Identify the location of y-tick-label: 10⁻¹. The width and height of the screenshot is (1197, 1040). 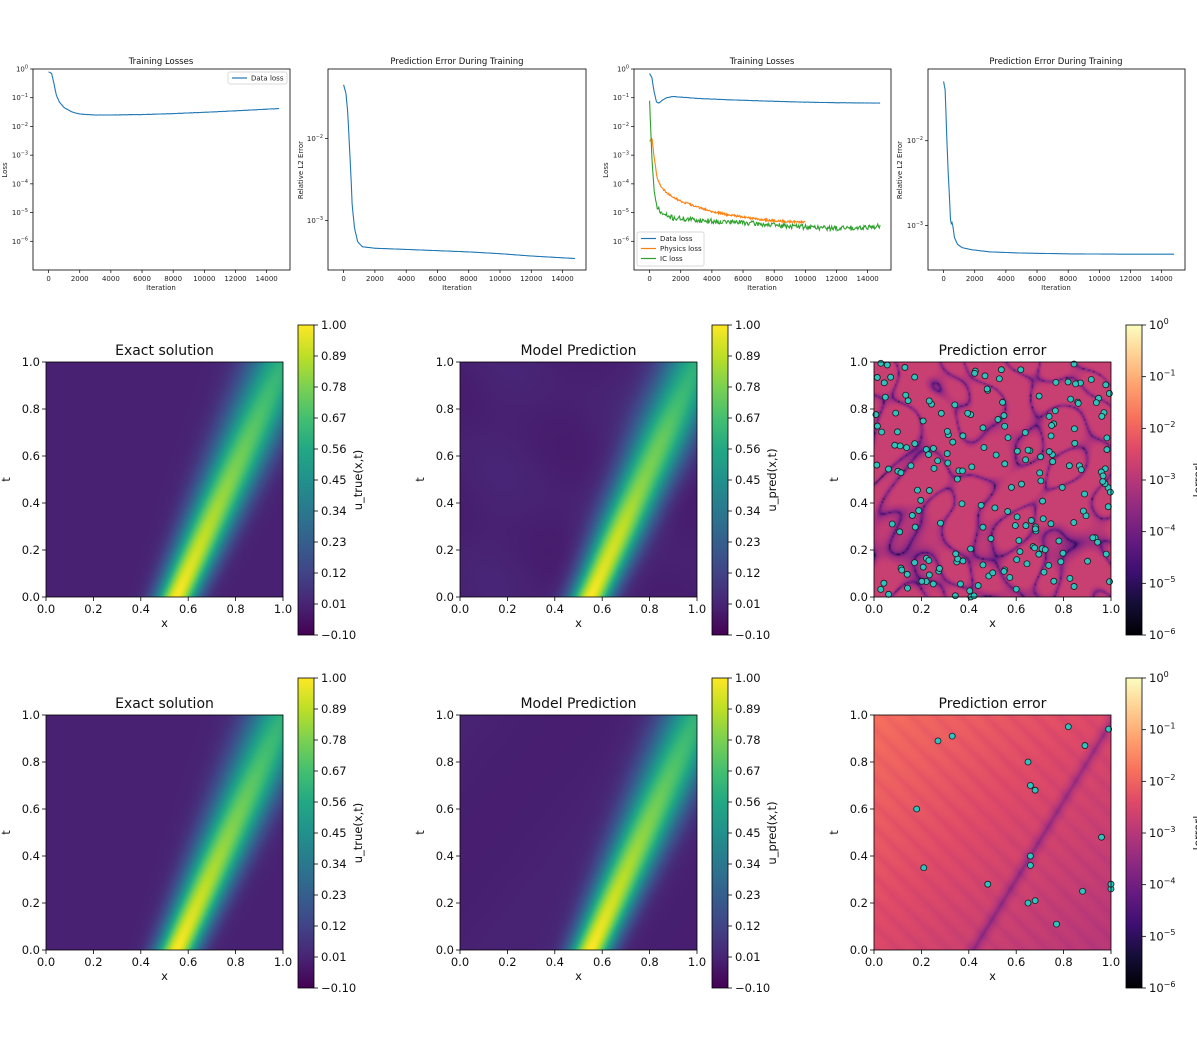
(20, 97).